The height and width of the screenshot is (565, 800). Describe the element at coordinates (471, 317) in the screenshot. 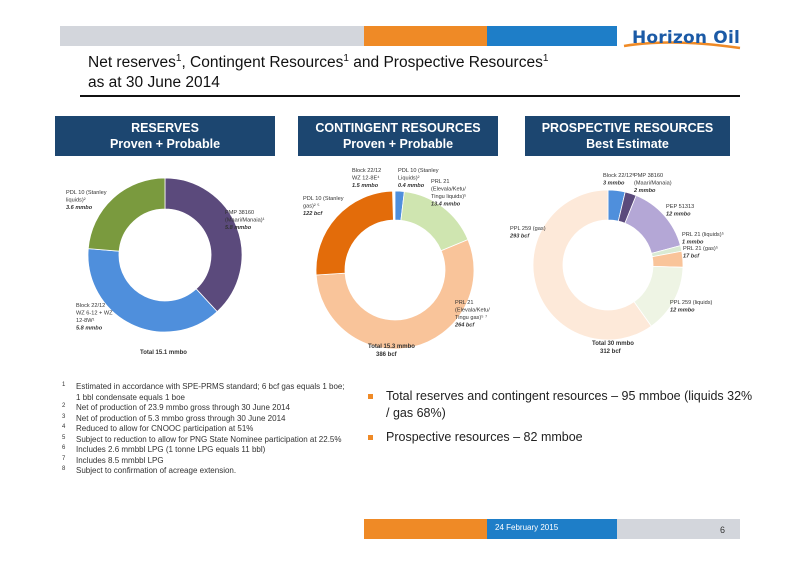

I see `slice-label: Tingu gas)⁵ ⁷` at that location.